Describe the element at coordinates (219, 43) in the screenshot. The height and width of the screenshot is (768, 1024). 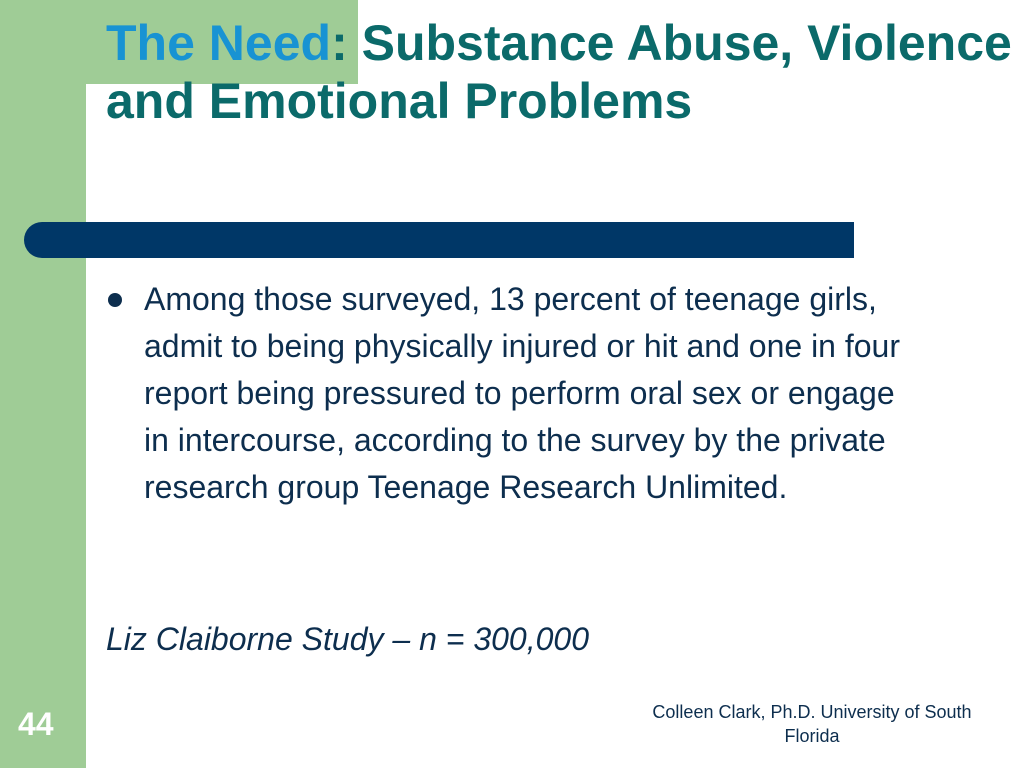
I see `title-accent: The Need` at that location.